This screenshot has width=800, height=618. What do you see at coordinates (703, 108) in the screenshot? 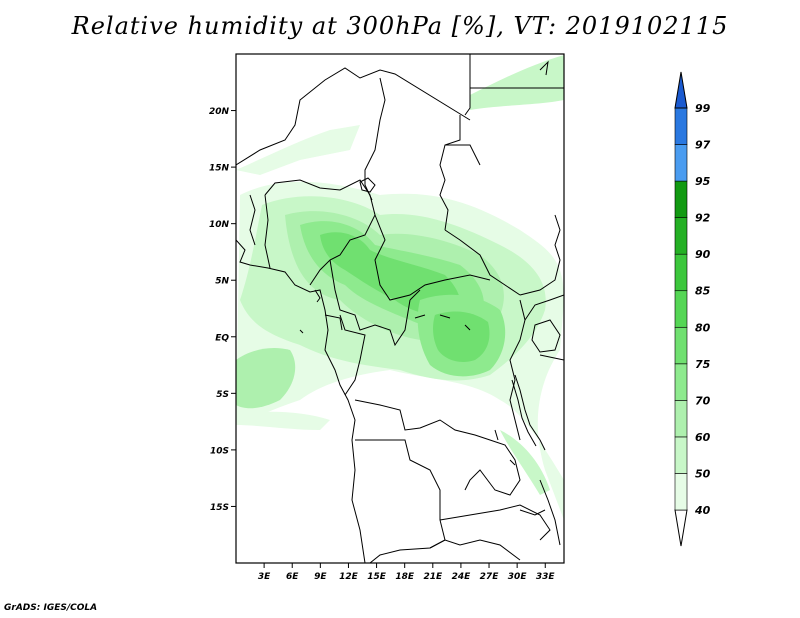
I see `colorbar-label: 99` at bounding box center [703, 108].